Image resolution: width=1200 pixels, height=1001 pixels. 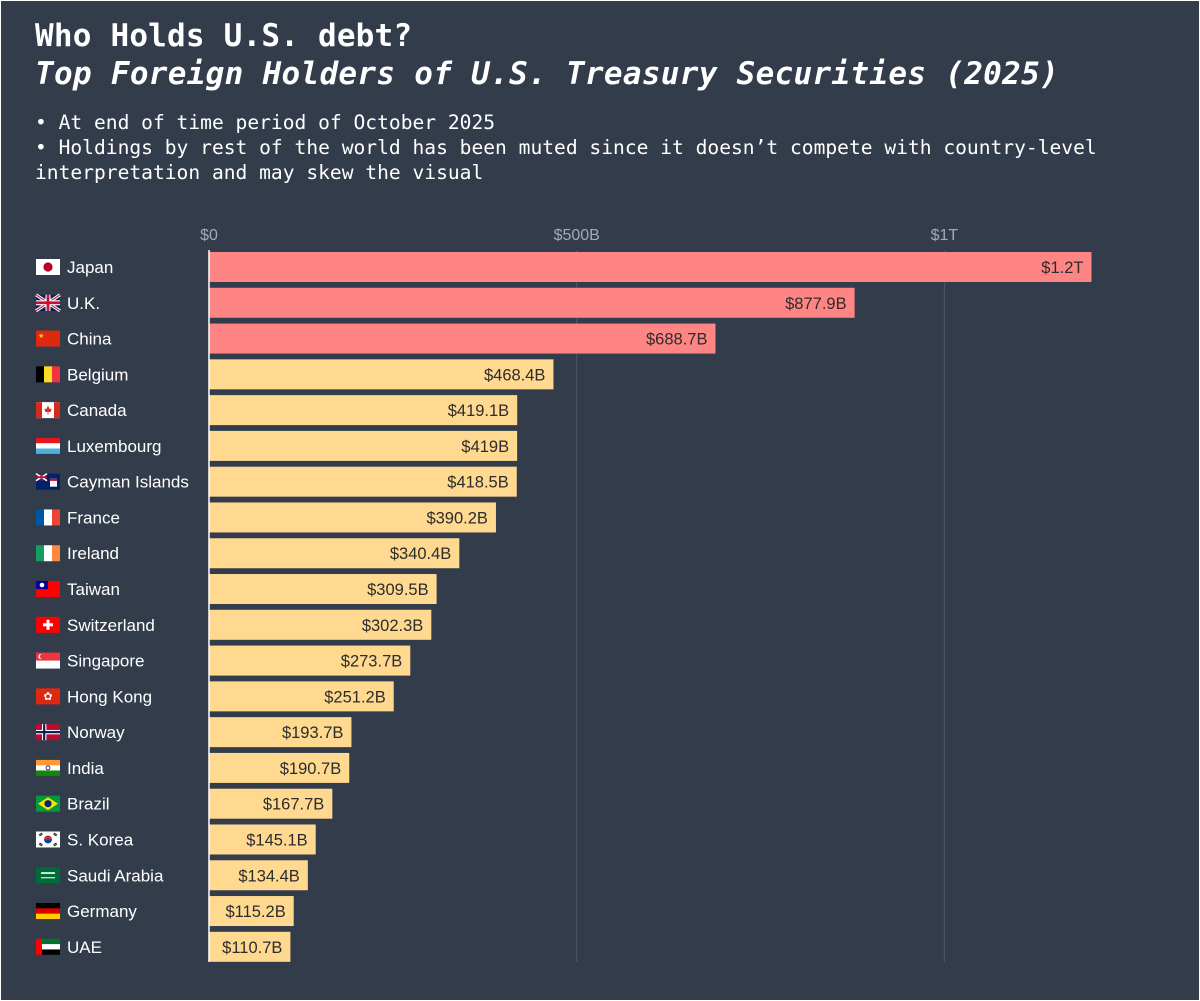 What do you see at coordinates (1062, 268) in the screenshot?
I see `bar-value-label: $1.2T` at bounding box center [1062, 268].